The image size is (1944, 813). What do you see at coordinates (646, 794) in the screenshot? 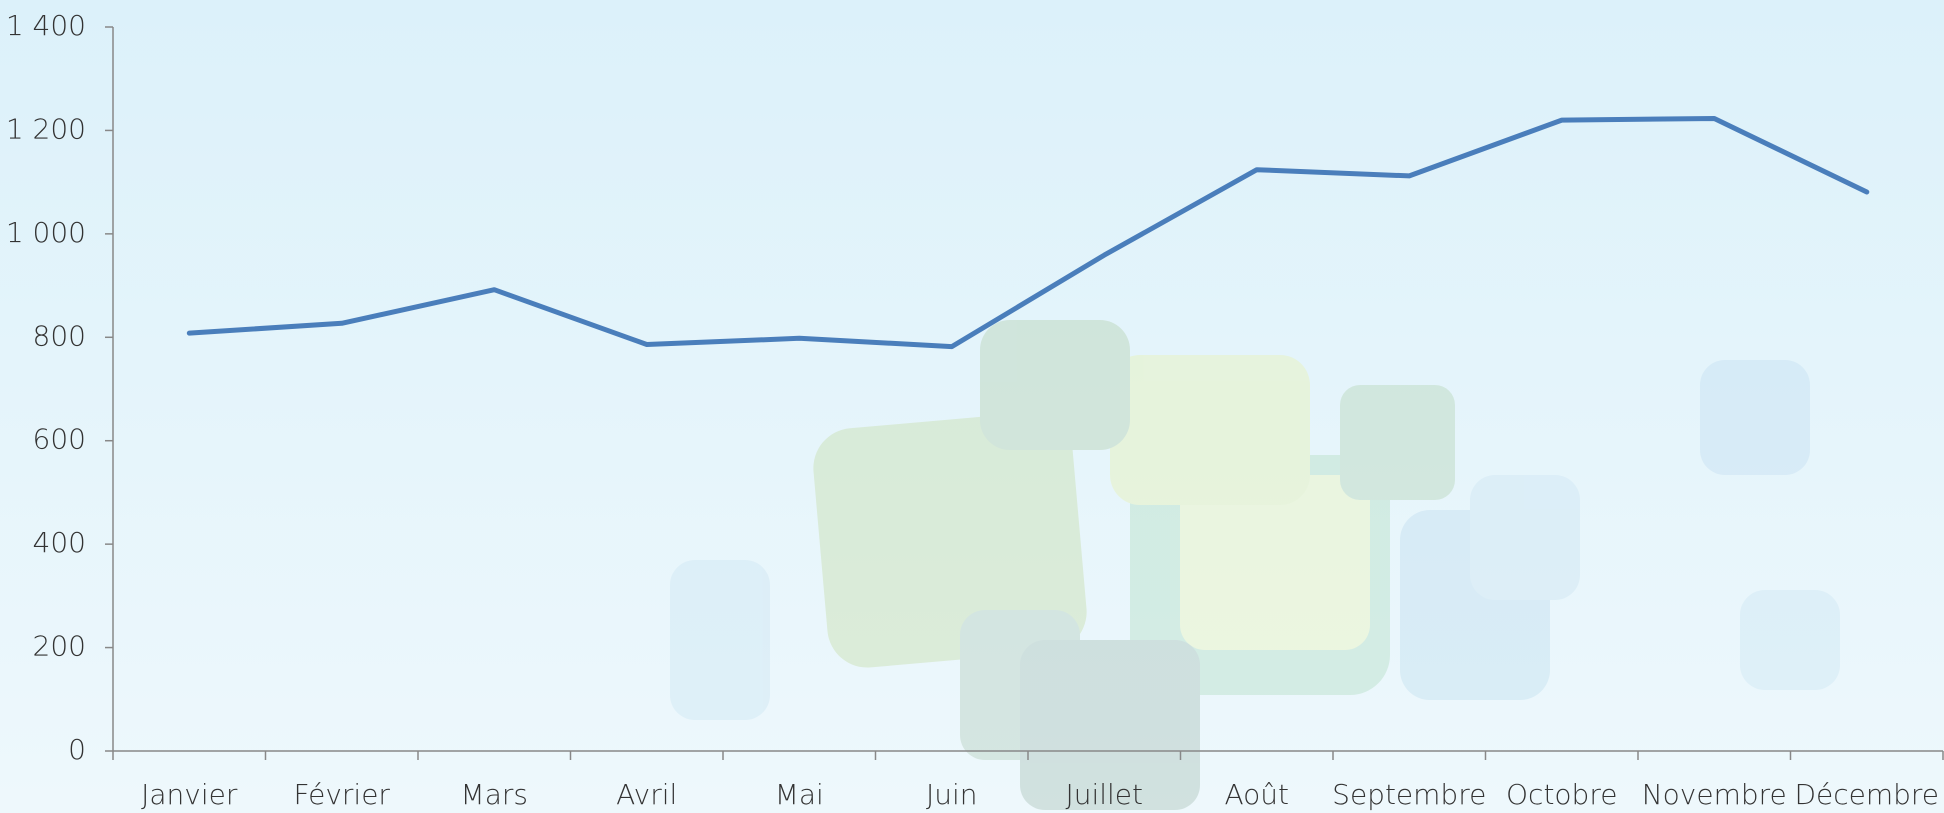
I see `x-tick-label: Avril` at bounding box center [646, 794].